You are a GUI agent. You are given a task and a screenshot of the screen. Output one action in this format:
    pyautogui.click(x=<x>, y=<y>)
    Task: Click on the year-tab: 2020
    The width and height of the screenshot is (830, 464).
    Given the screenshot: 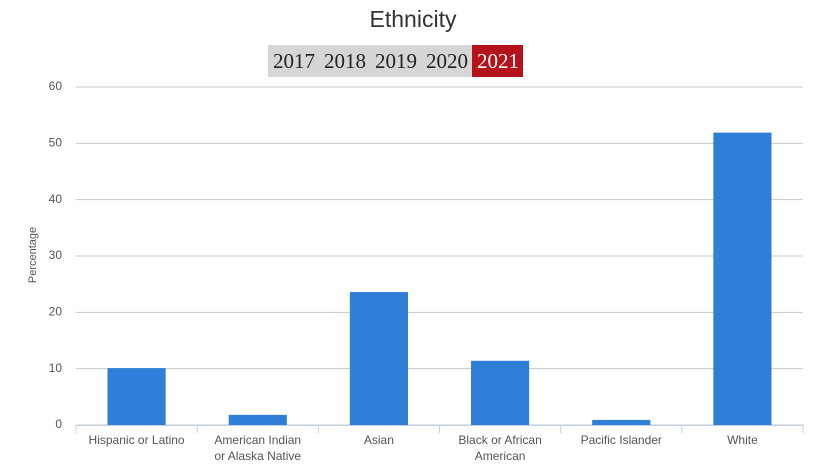 What is the action you would take?
    pyautogui.click(x=446, y=61)
    